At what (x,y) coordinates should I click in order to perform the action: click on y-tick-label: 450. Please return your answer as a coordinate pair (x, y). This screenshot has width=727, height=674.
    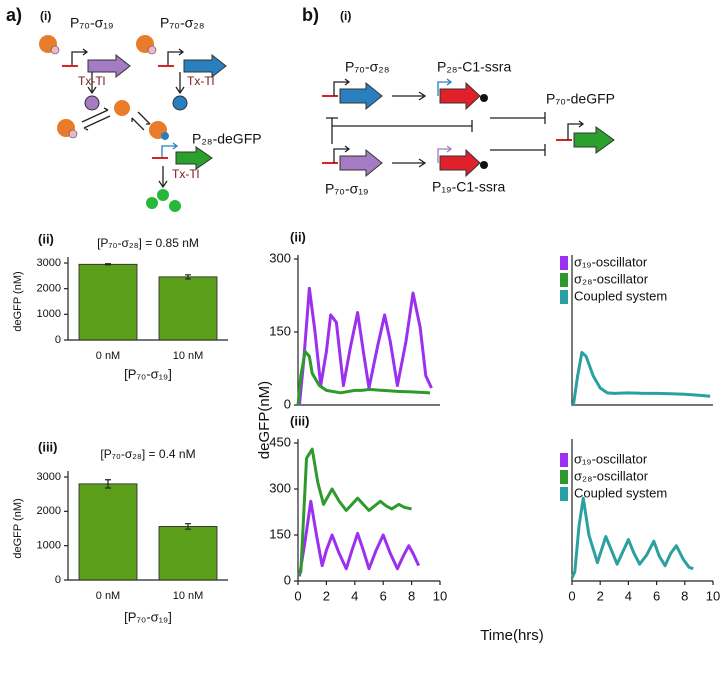
    Looking at the image, I should click on (280, 441).